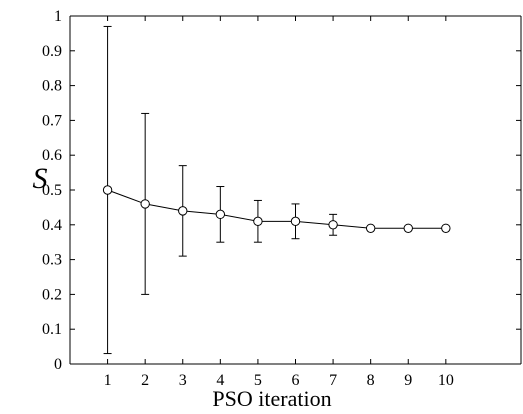 This screenshot has height=414, width=523. Describe the element at coordinates (271, 398) in the screenshot. I see `x-axis-title: PSO iteration` at that location.